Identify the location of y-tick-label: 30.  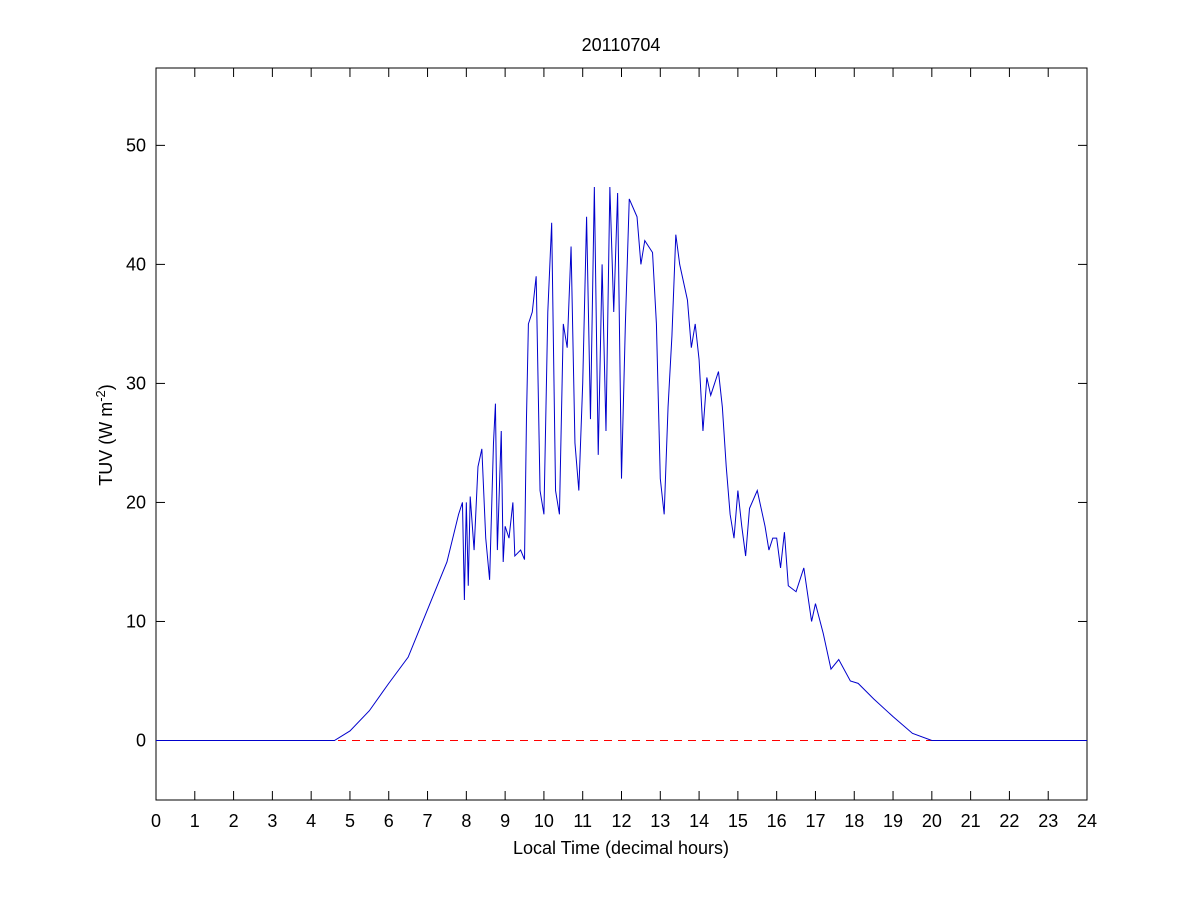
(136, 383).